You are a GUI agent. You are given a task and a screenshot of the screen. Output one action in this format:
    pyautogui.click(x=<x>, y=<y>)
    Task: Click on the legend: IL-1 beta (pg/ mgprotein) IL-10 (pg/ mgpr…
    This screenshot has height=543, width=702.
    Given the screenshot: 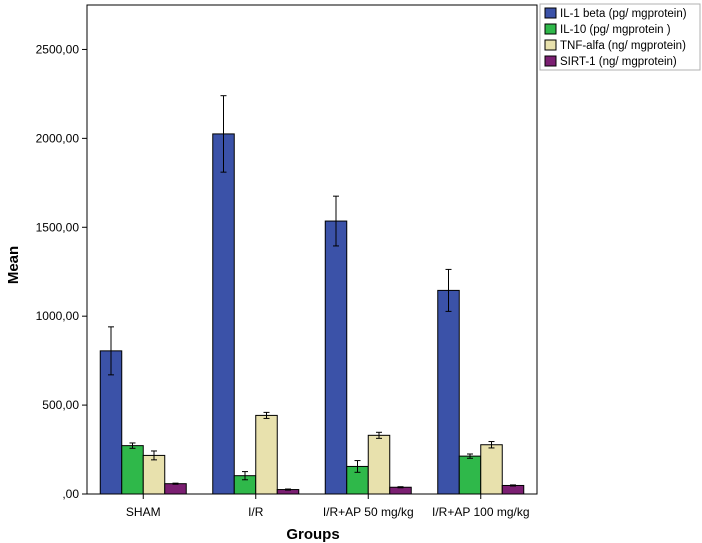 What is the action you would take?
    pyautogui.click(x=620, y=37)
    